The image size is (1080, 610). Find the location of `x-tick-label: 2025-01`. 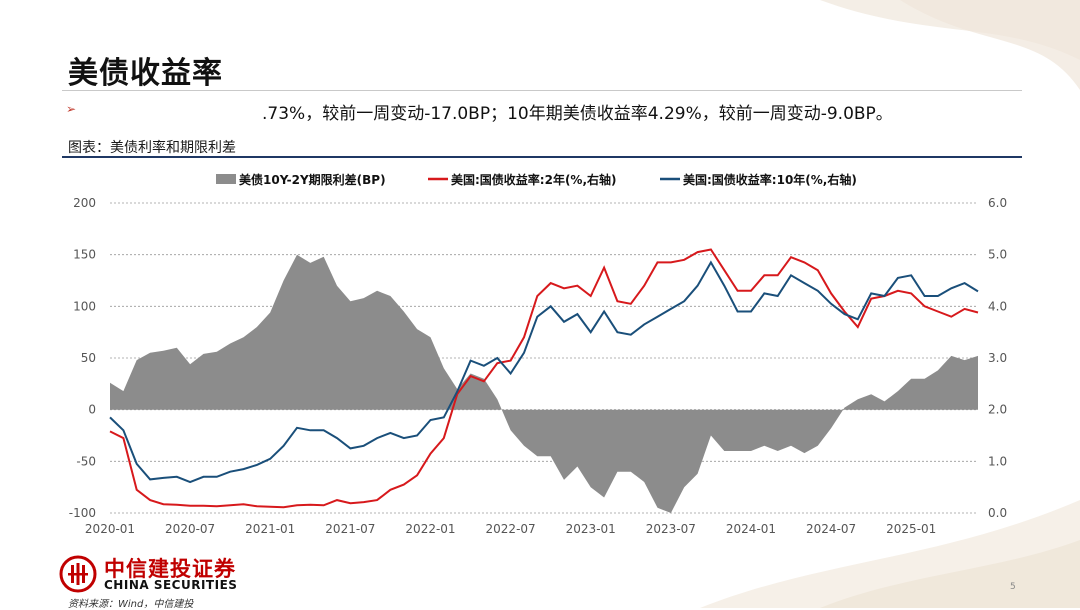

x-tick-label: 2025-01 is located at coordinates (911, 529).